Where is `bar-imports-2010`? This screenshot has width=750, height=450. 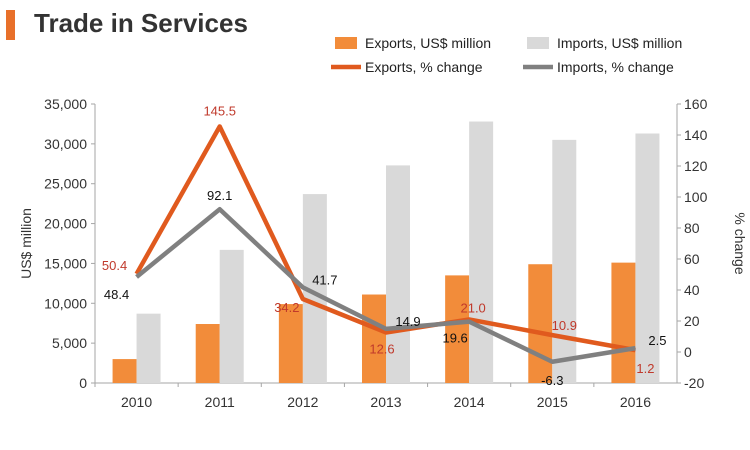
bar-imports-2010 is located at coordinates (148, 348).